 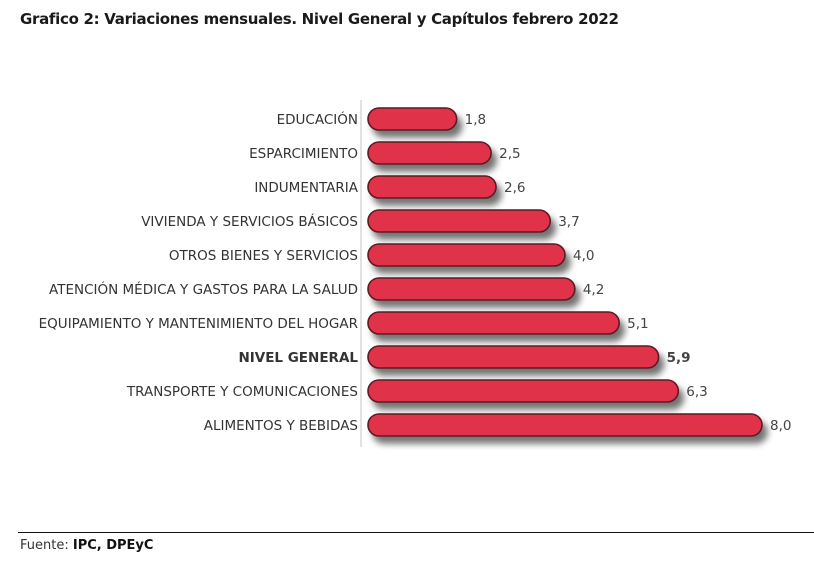 What do you see at coordinates (198, 324) in the screenshot?
I see `category-label: EQUIPAMIENTO Y MANTENIMIENTO DEL HOGAR` at bounding box center [198, 324].